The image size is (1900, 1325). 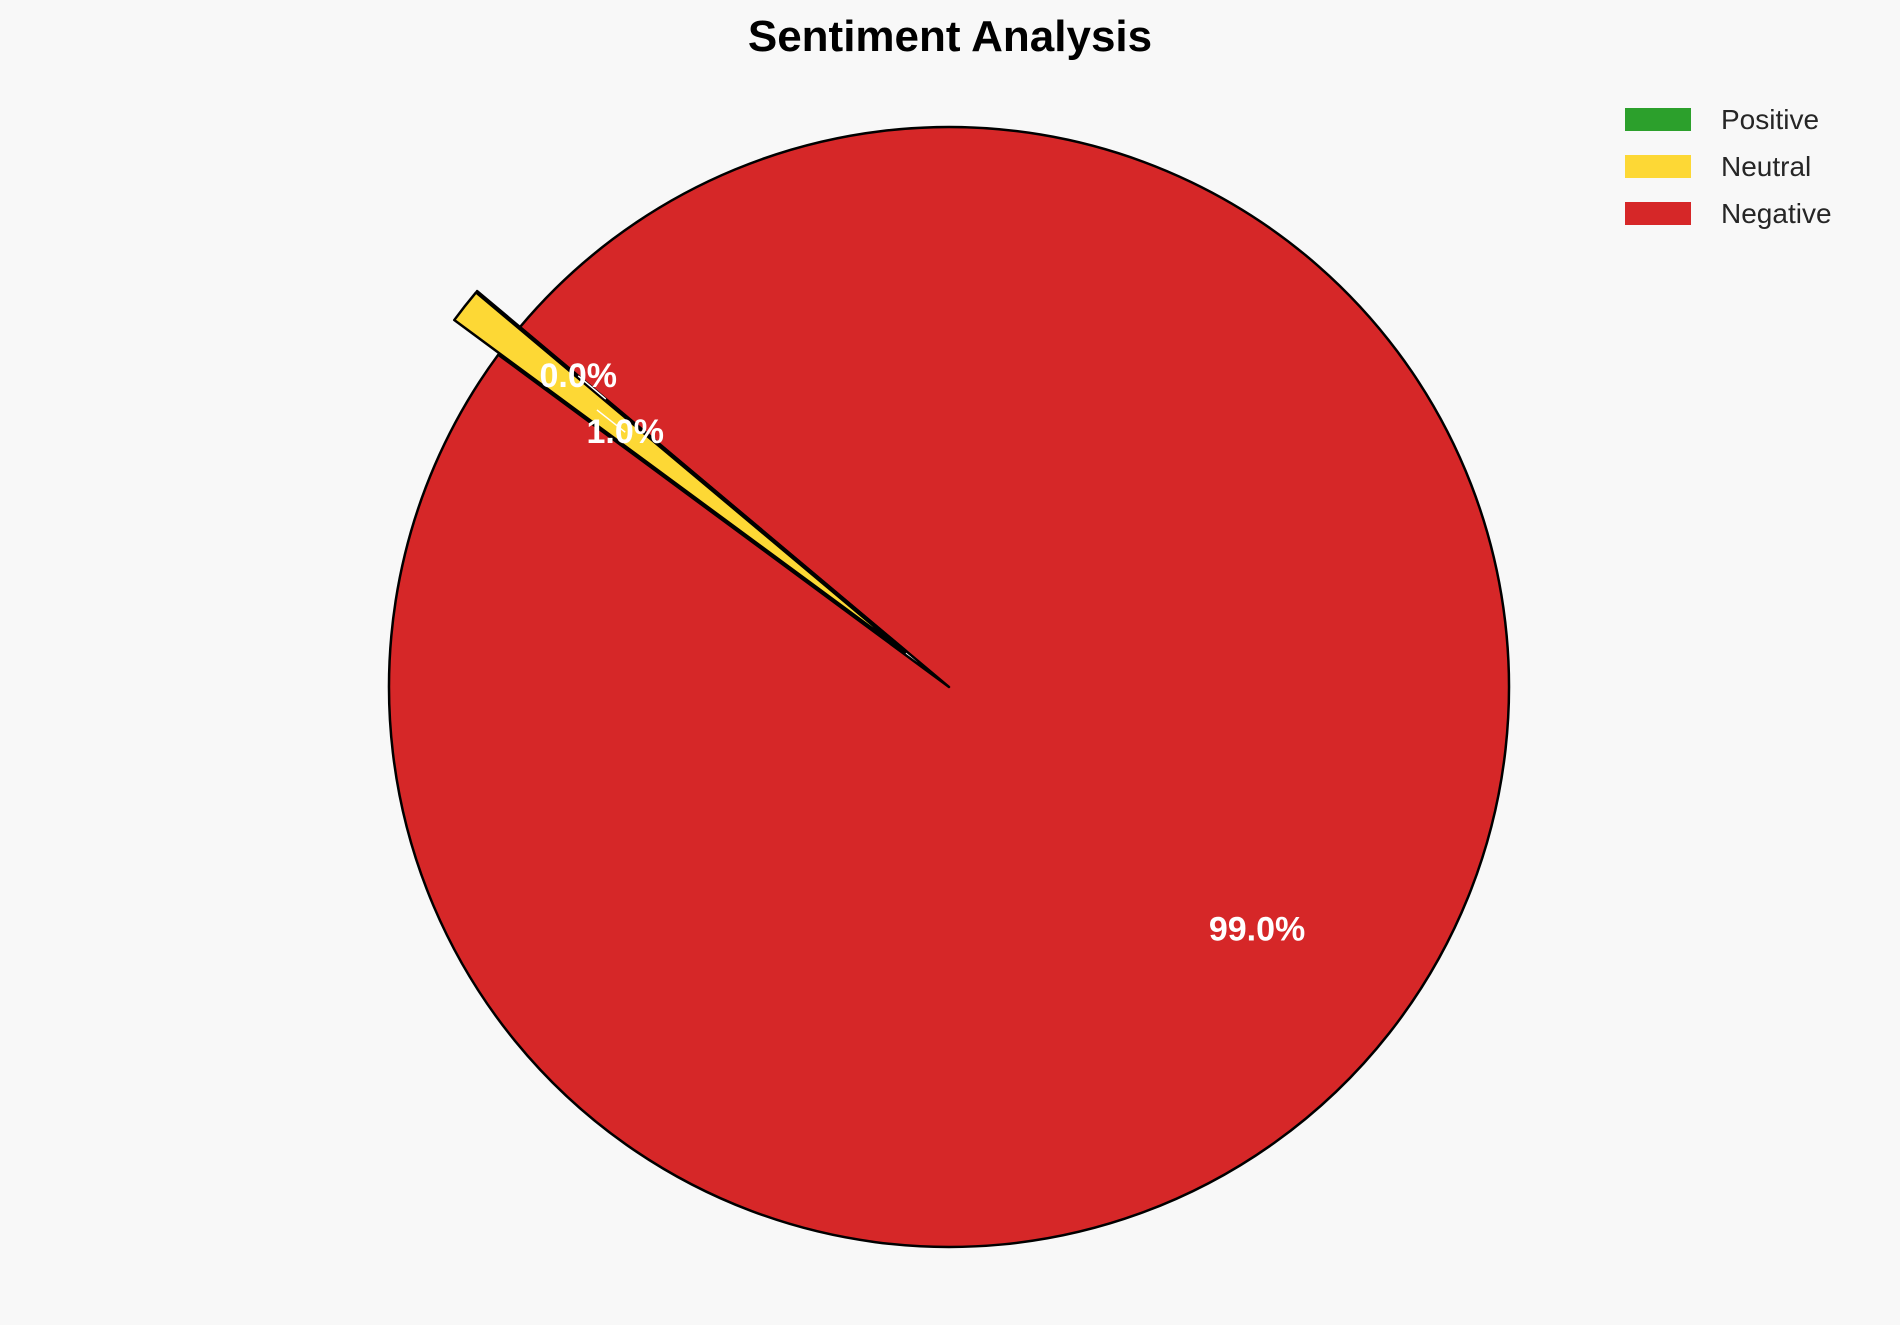 I want to click on legend: Positive Neutral Negative, so click(x=1728, y=166).